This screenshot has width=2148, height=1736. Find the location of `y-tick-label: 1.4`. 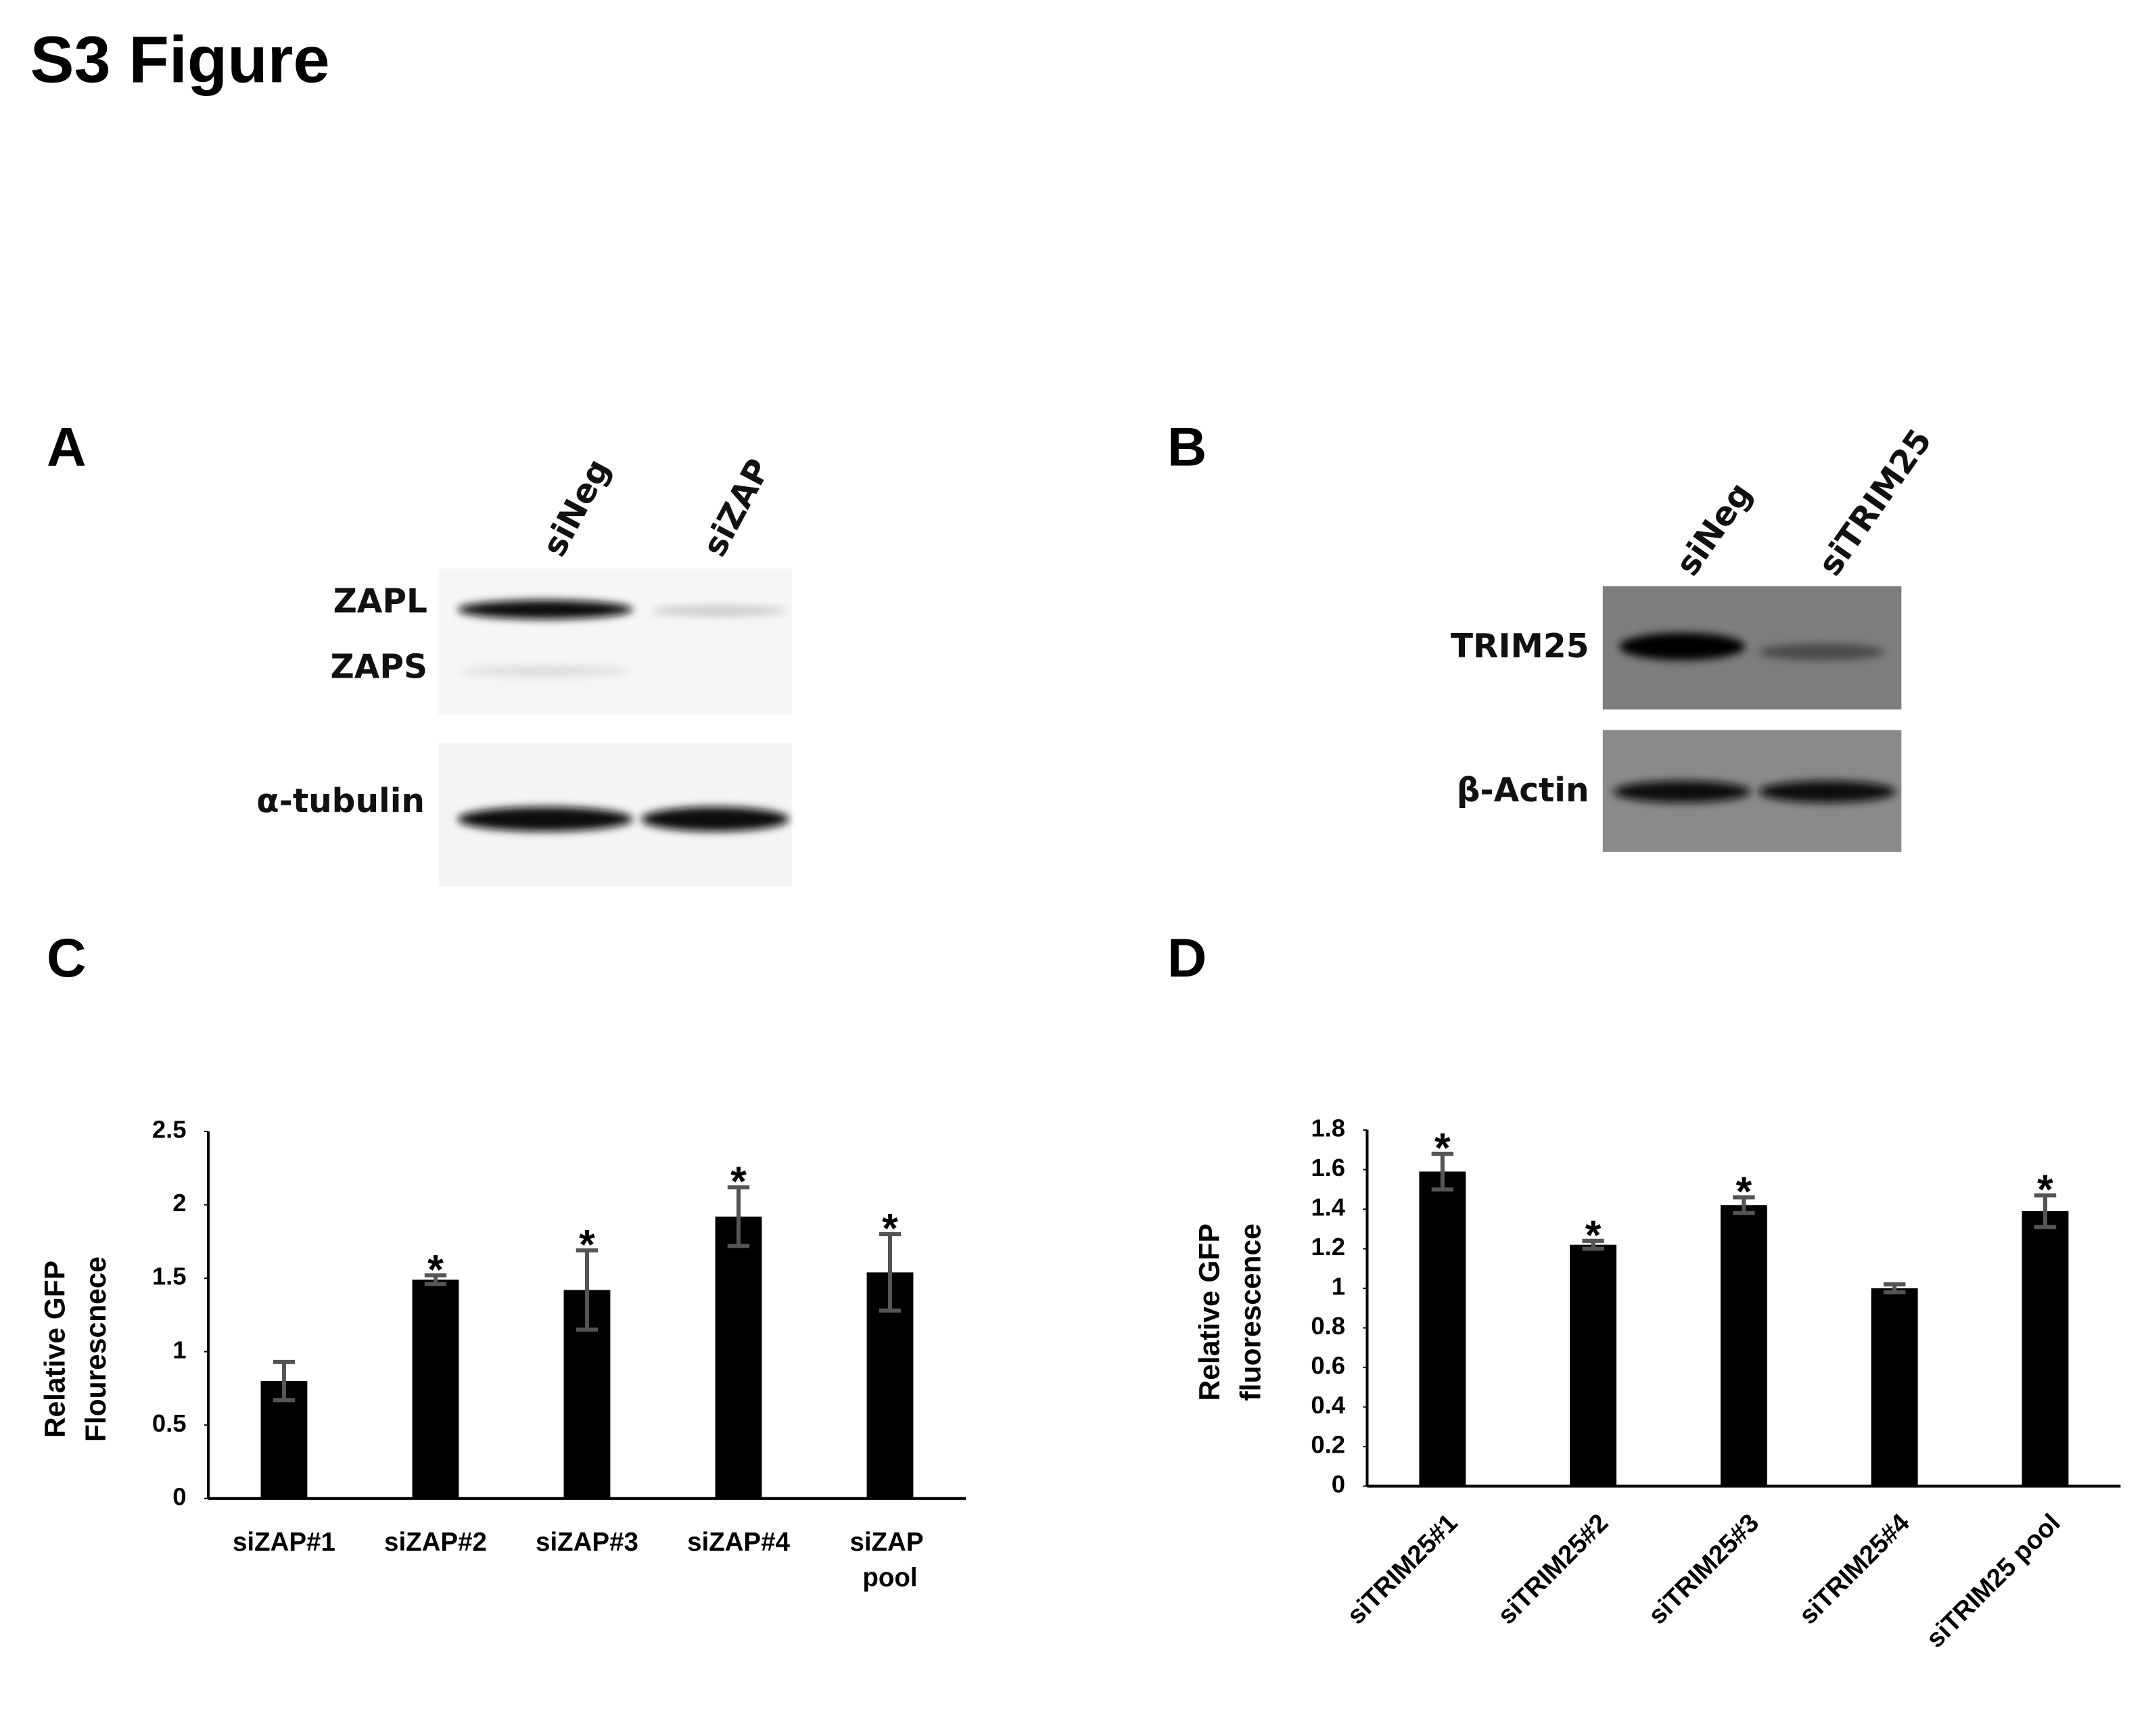

y-tick-label: 1.4 is located at coordinates (1328, 1207).